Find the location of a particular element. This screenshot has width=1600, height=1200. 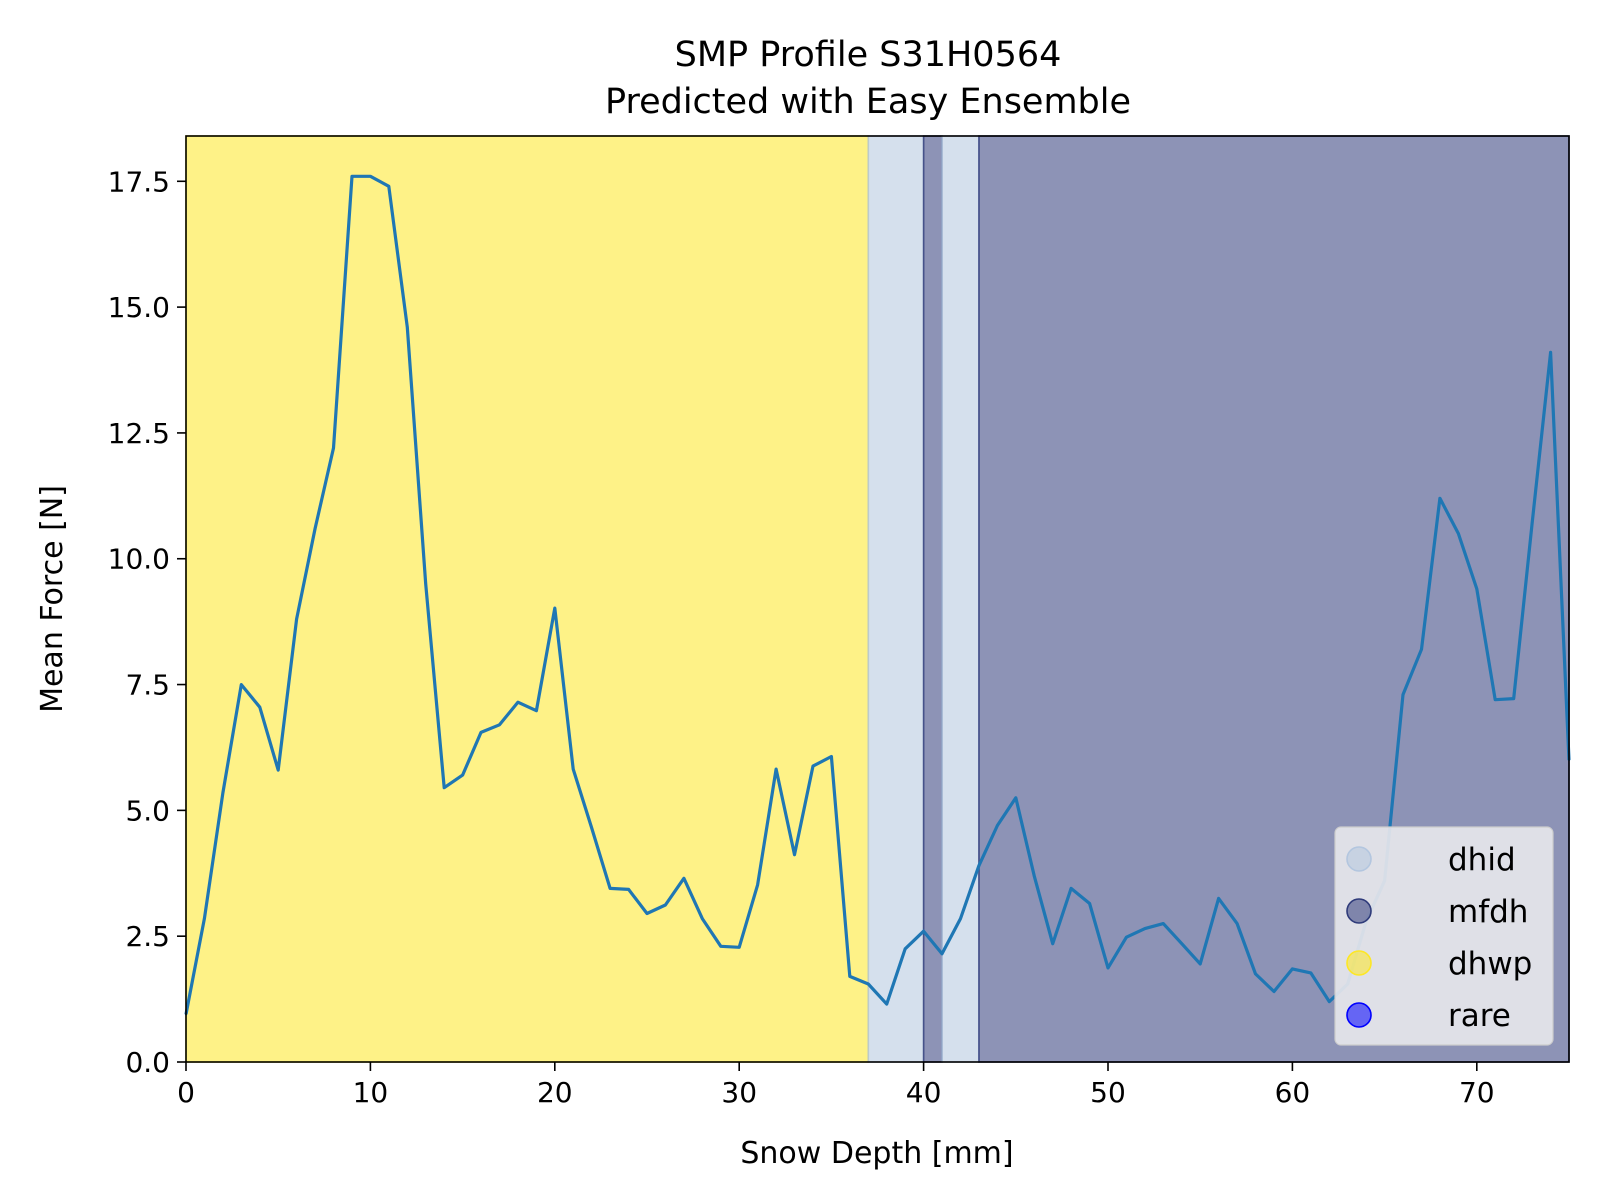

y-tick-label: 5.0 is located at coordinates (147, 810).